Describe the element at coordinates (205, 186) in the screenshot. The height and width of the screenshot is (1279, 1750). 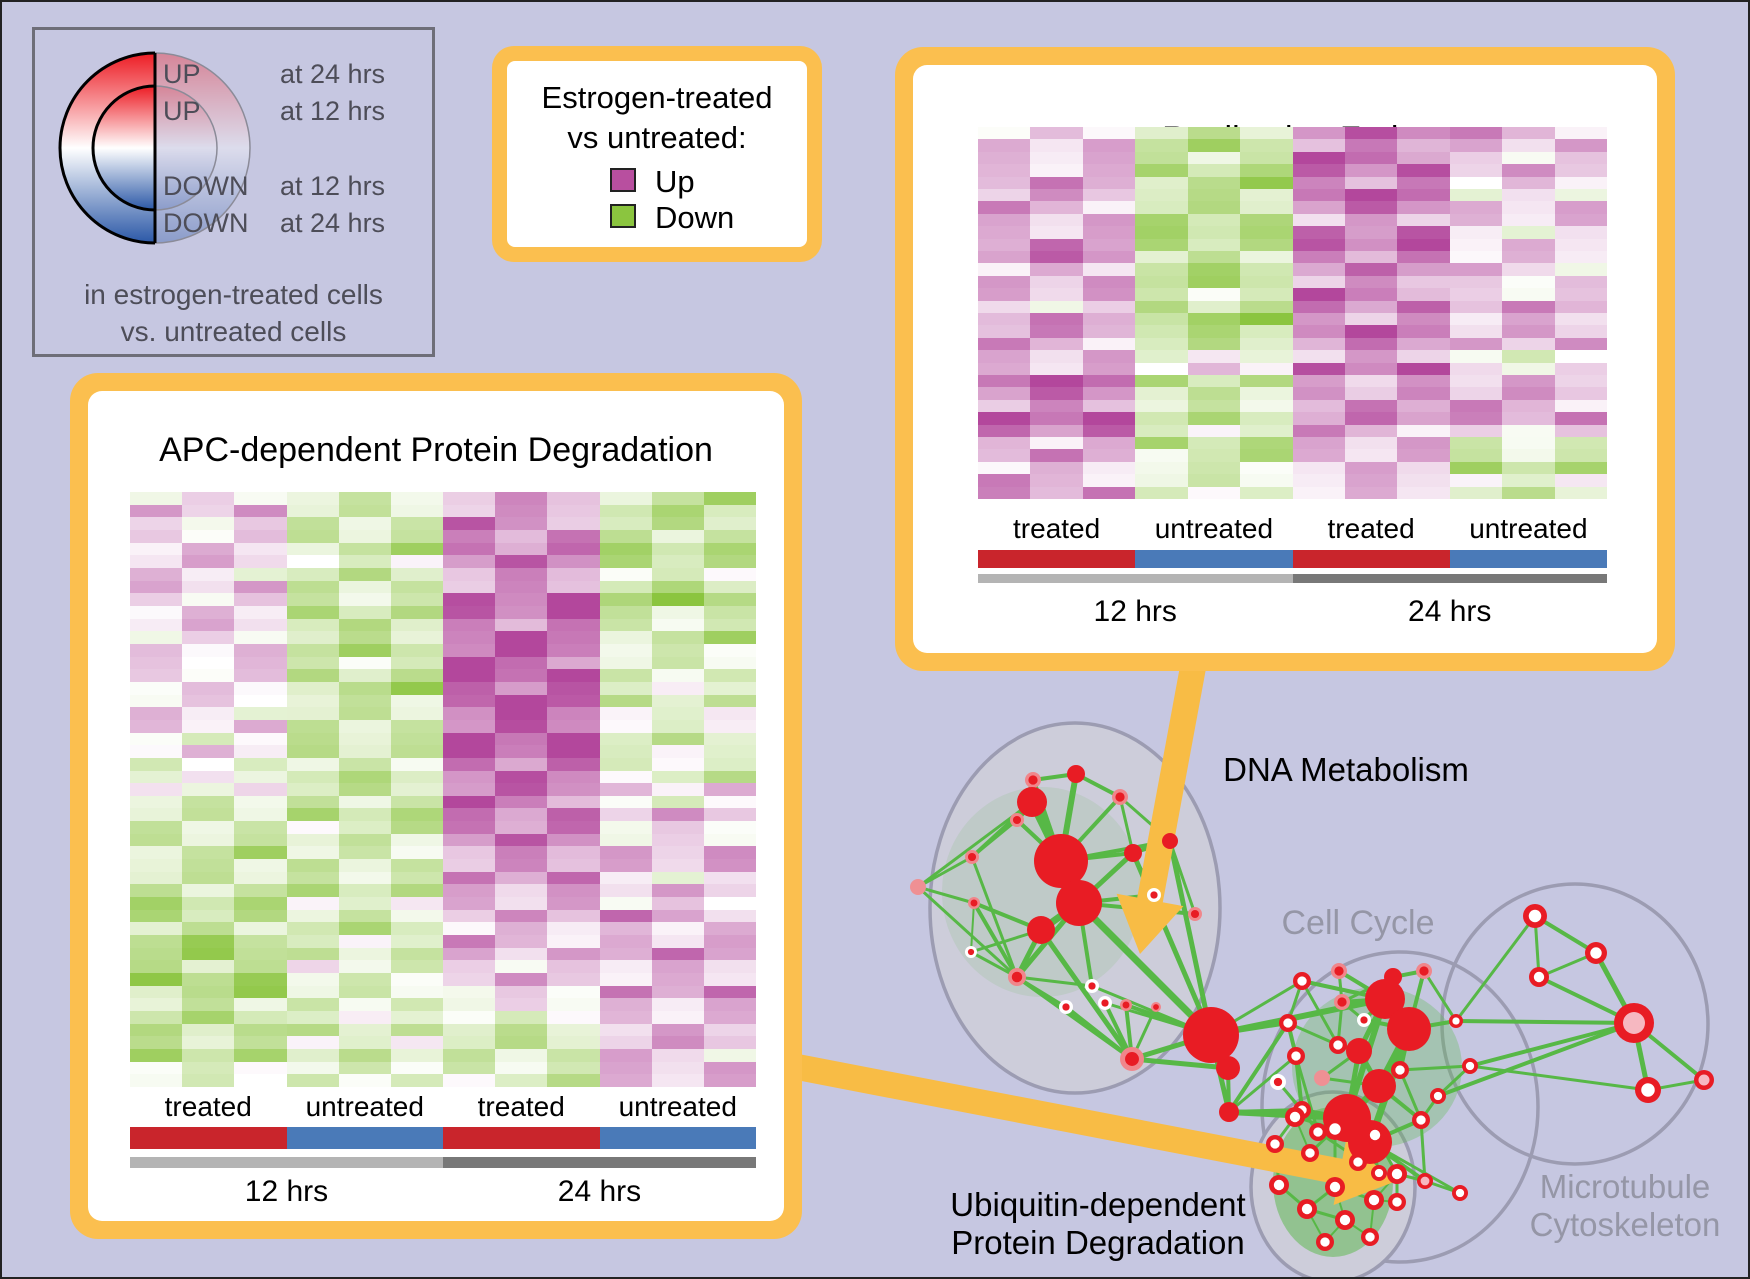
I see `ring-legend-line: DOWN` at that location.